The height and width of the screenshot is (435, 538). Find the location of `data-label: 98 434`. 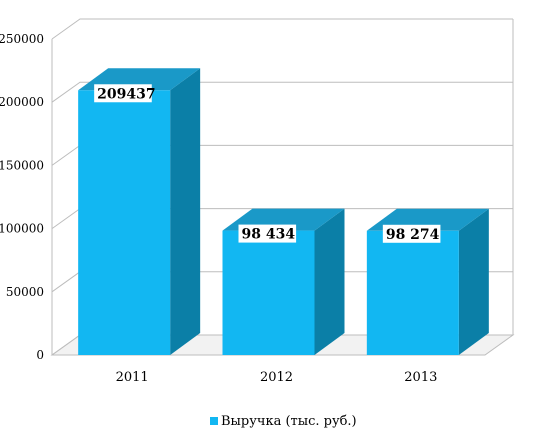

data-label: 98 434 is located at coordinates (269, 235).